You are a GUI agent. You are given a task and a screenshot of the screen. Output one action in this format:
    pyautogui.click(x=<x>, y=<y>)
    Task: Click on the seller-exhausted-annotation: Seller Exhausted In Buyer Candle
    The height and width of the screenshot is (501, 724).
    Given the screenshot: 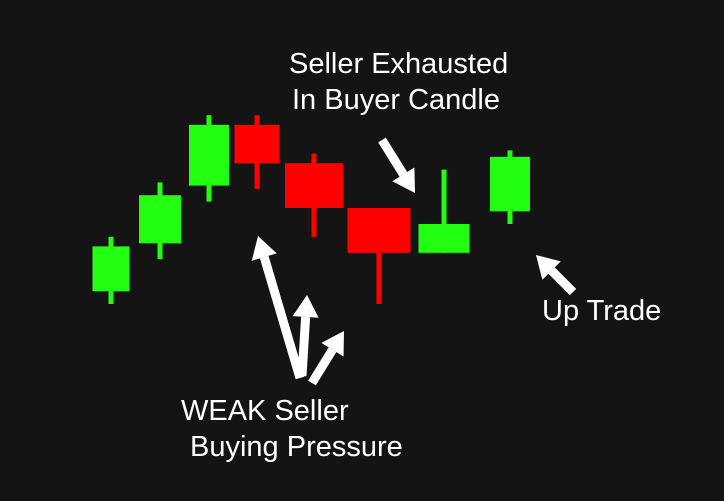 What is the action you would take?
    pyautogui.click(x=398, y=82)
    